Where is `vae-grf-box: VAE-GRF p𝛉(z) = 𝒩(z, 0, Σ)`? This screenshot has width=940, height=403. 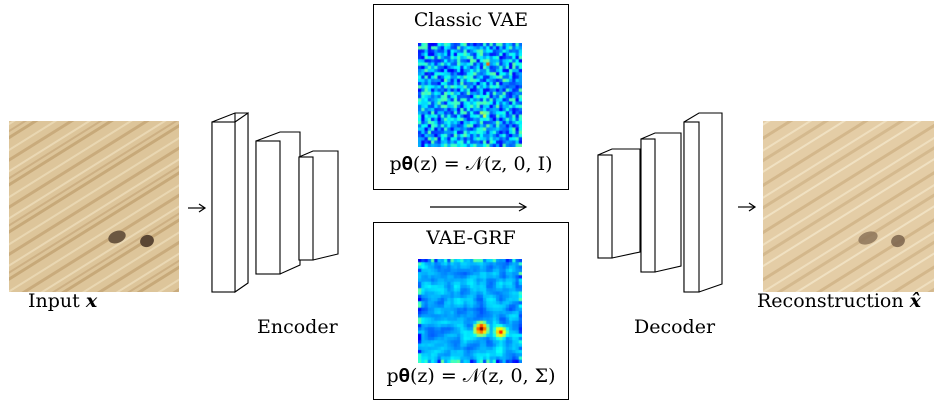 vae-grf-box: VAE-GRF p𝛉(z) = 𝒩(z, 0, Σ) is located at coordinates (471, 311).